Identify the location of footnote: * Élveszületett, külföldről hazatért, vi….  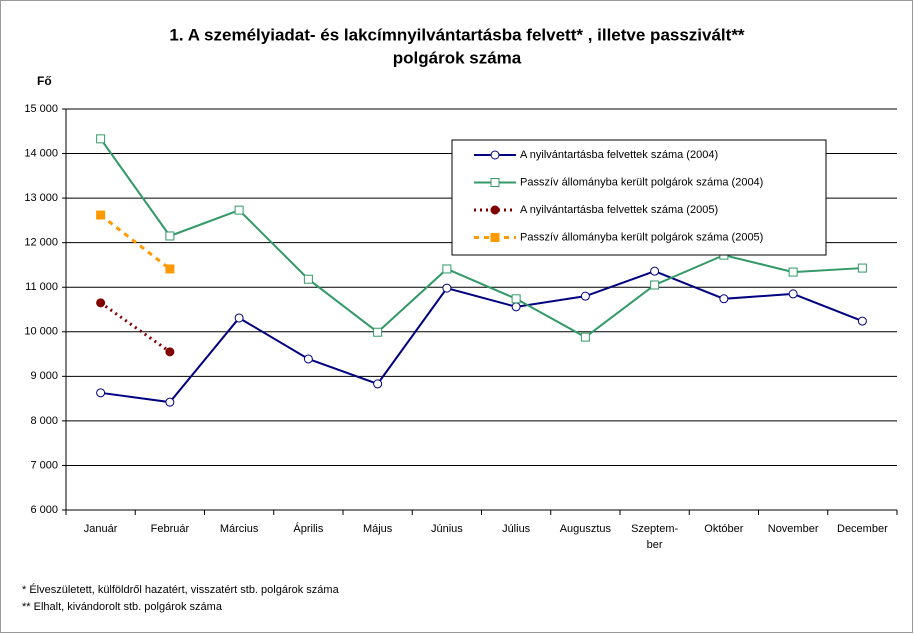
(181, 589).